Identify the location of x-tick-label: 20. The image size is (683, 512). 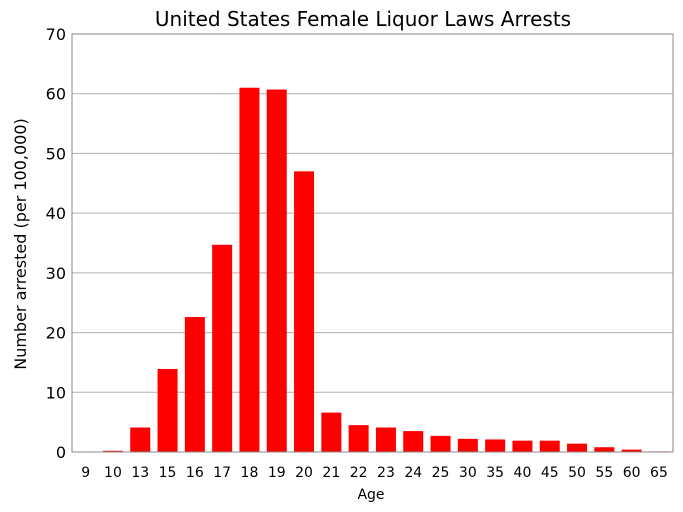
(304, 473).